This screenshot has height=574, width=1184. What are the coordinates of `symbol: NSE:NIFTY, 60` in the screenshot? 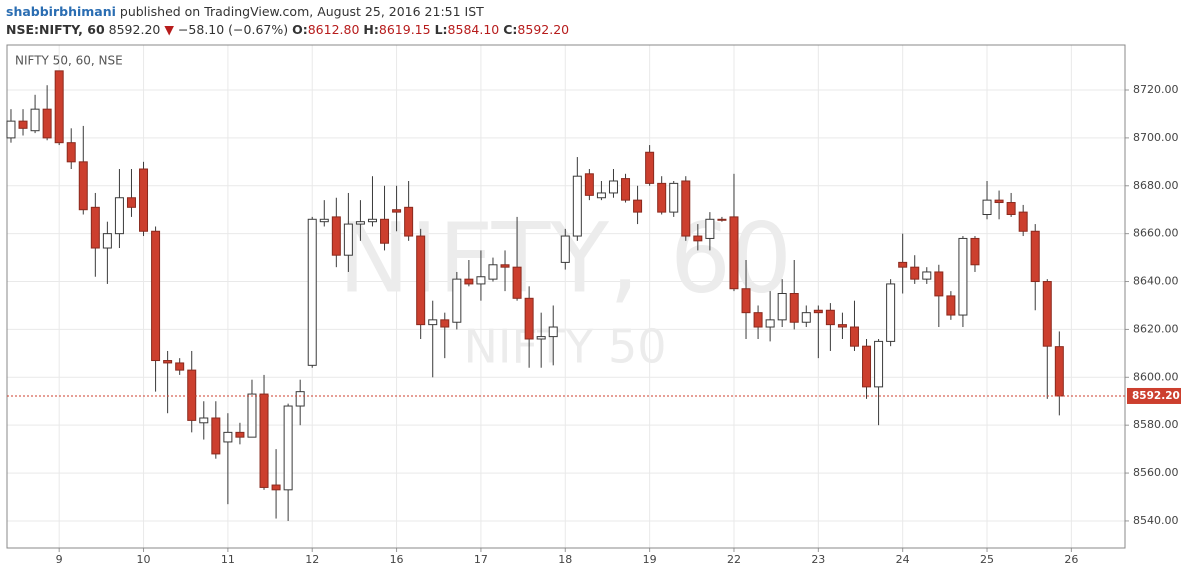 It's located at (55, 29).